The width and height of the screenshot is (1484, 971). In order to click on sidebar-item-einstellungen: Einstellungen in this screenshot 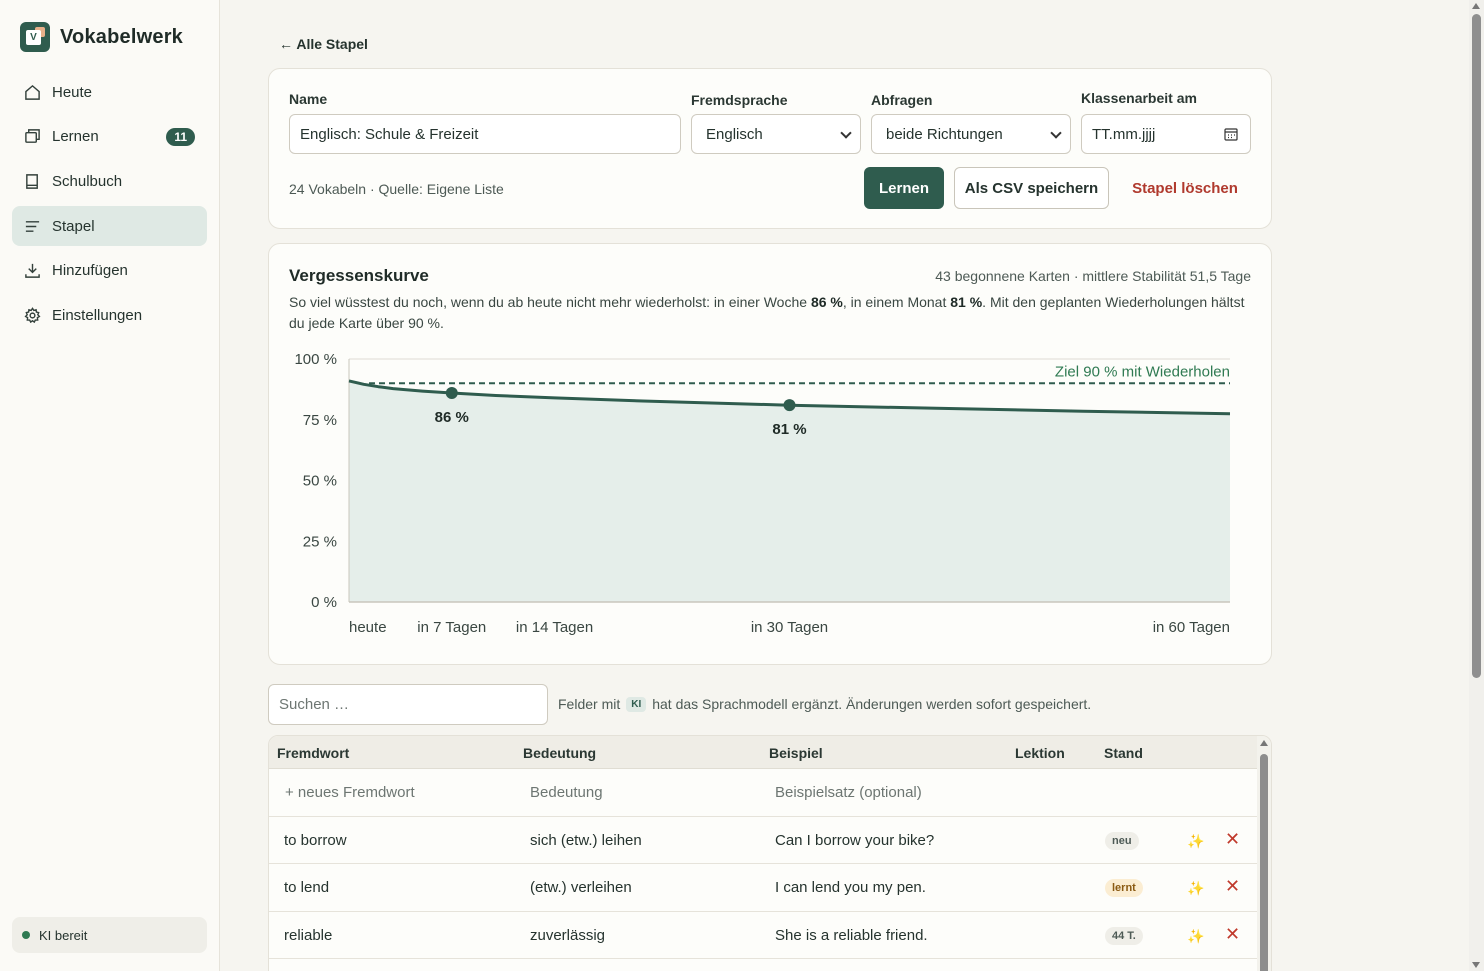, I will do `click(109, 315)`.